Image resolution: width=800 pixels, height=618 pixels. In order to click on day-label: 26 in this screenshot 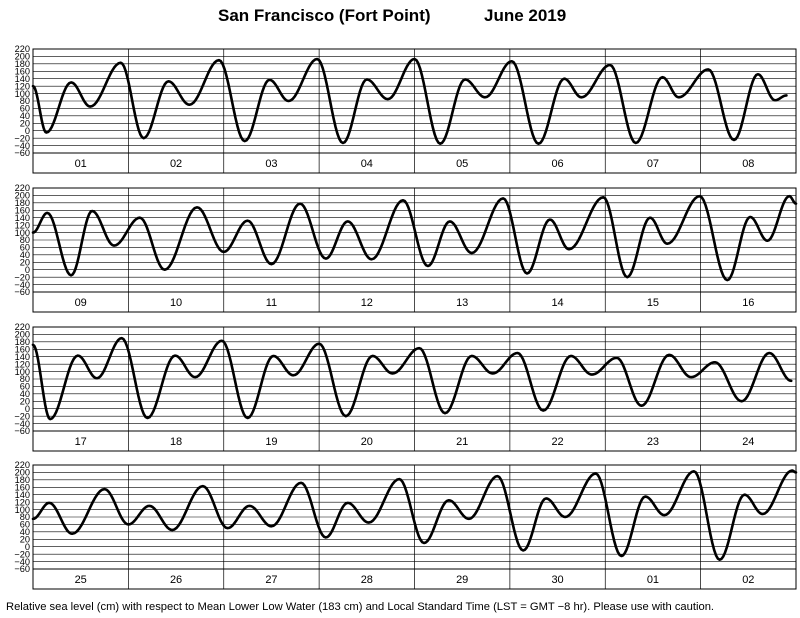, I will do `click(176, 580)`.